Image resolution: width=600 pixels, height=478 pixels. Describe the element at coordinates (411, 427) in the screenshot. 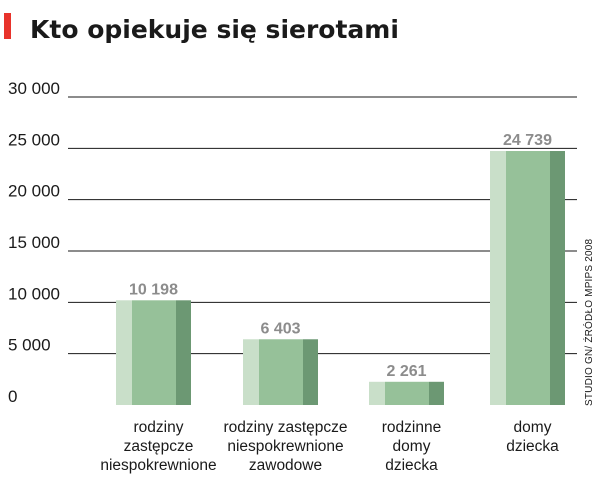

I see `category-label: rodzinne` at that location.